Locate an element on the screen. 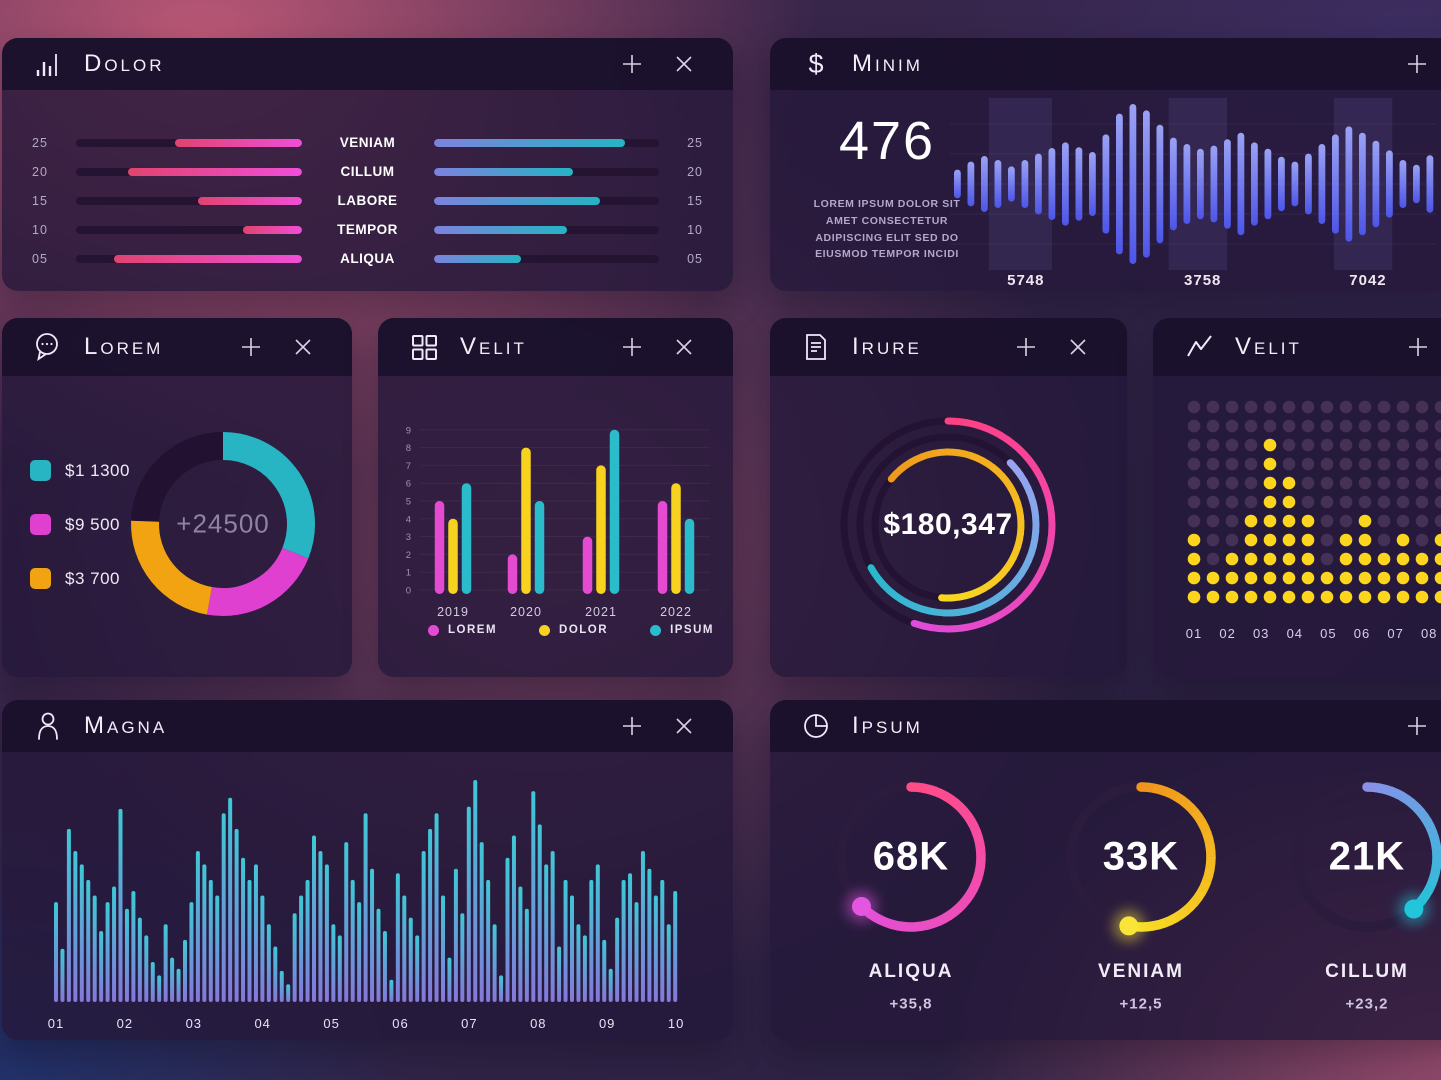 This screenshot has height=1080, width=1441. dolor-left-bar is located at coordinates (238, 142).